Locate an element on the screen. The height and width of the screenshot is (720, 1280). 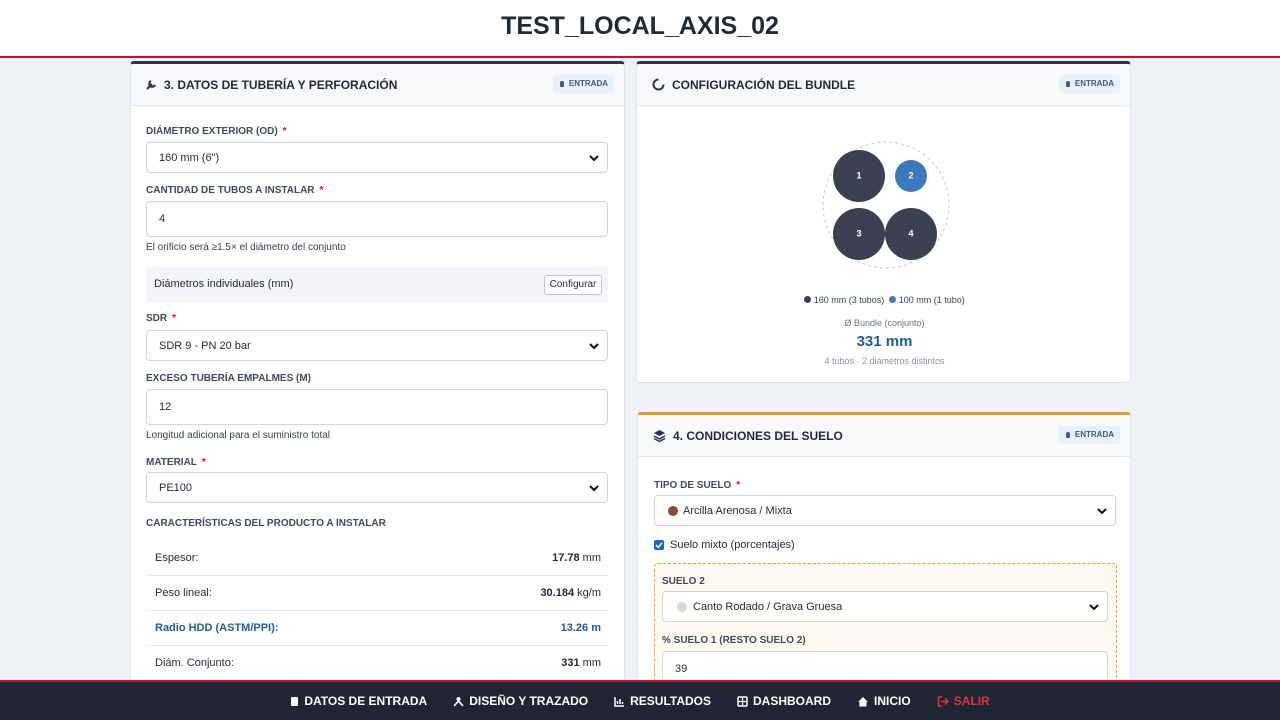
char-label: Radio HDD (ASTM/PPI): is located at coordinates (217, 628).